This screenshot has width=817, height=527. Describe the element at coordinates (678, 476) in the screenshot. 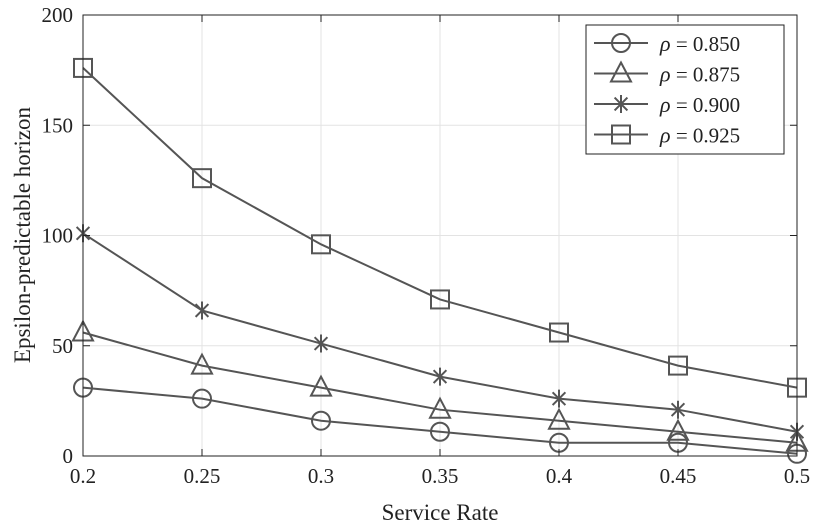

I see `x-tick-label: 0.45` at that location.